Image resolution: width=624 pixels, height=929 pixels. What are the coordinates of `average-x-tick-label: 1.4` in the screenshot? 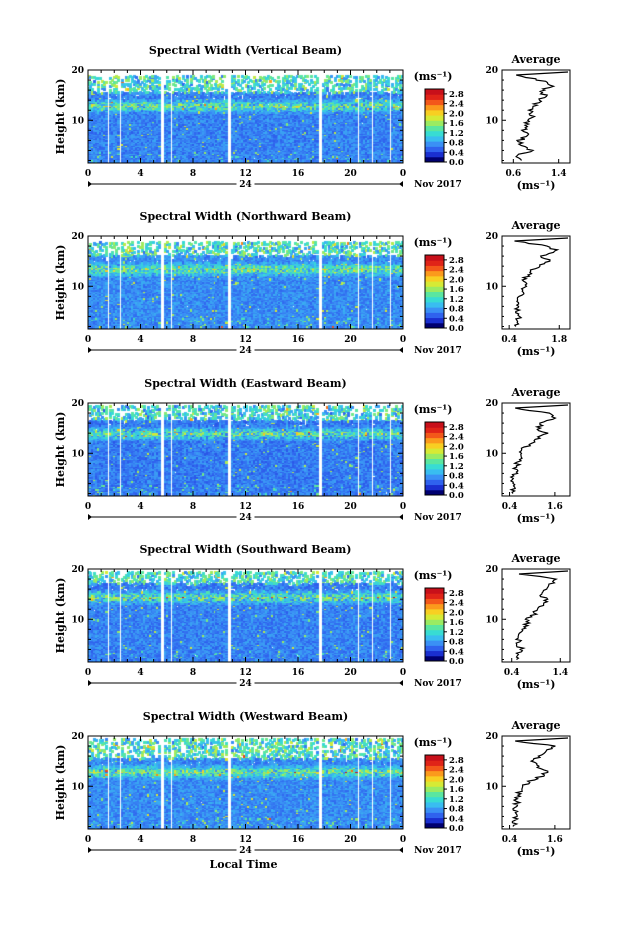 It's located at (560, 673).